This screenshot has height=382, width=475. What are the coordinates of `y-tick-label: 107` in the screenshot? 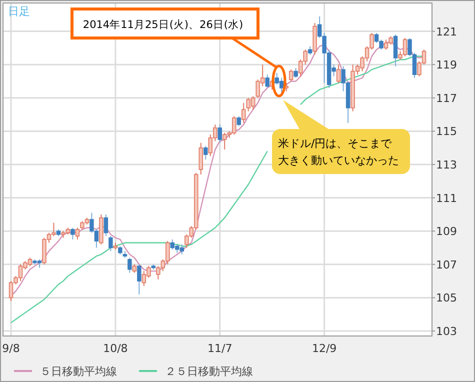 It's located at (446, 265).